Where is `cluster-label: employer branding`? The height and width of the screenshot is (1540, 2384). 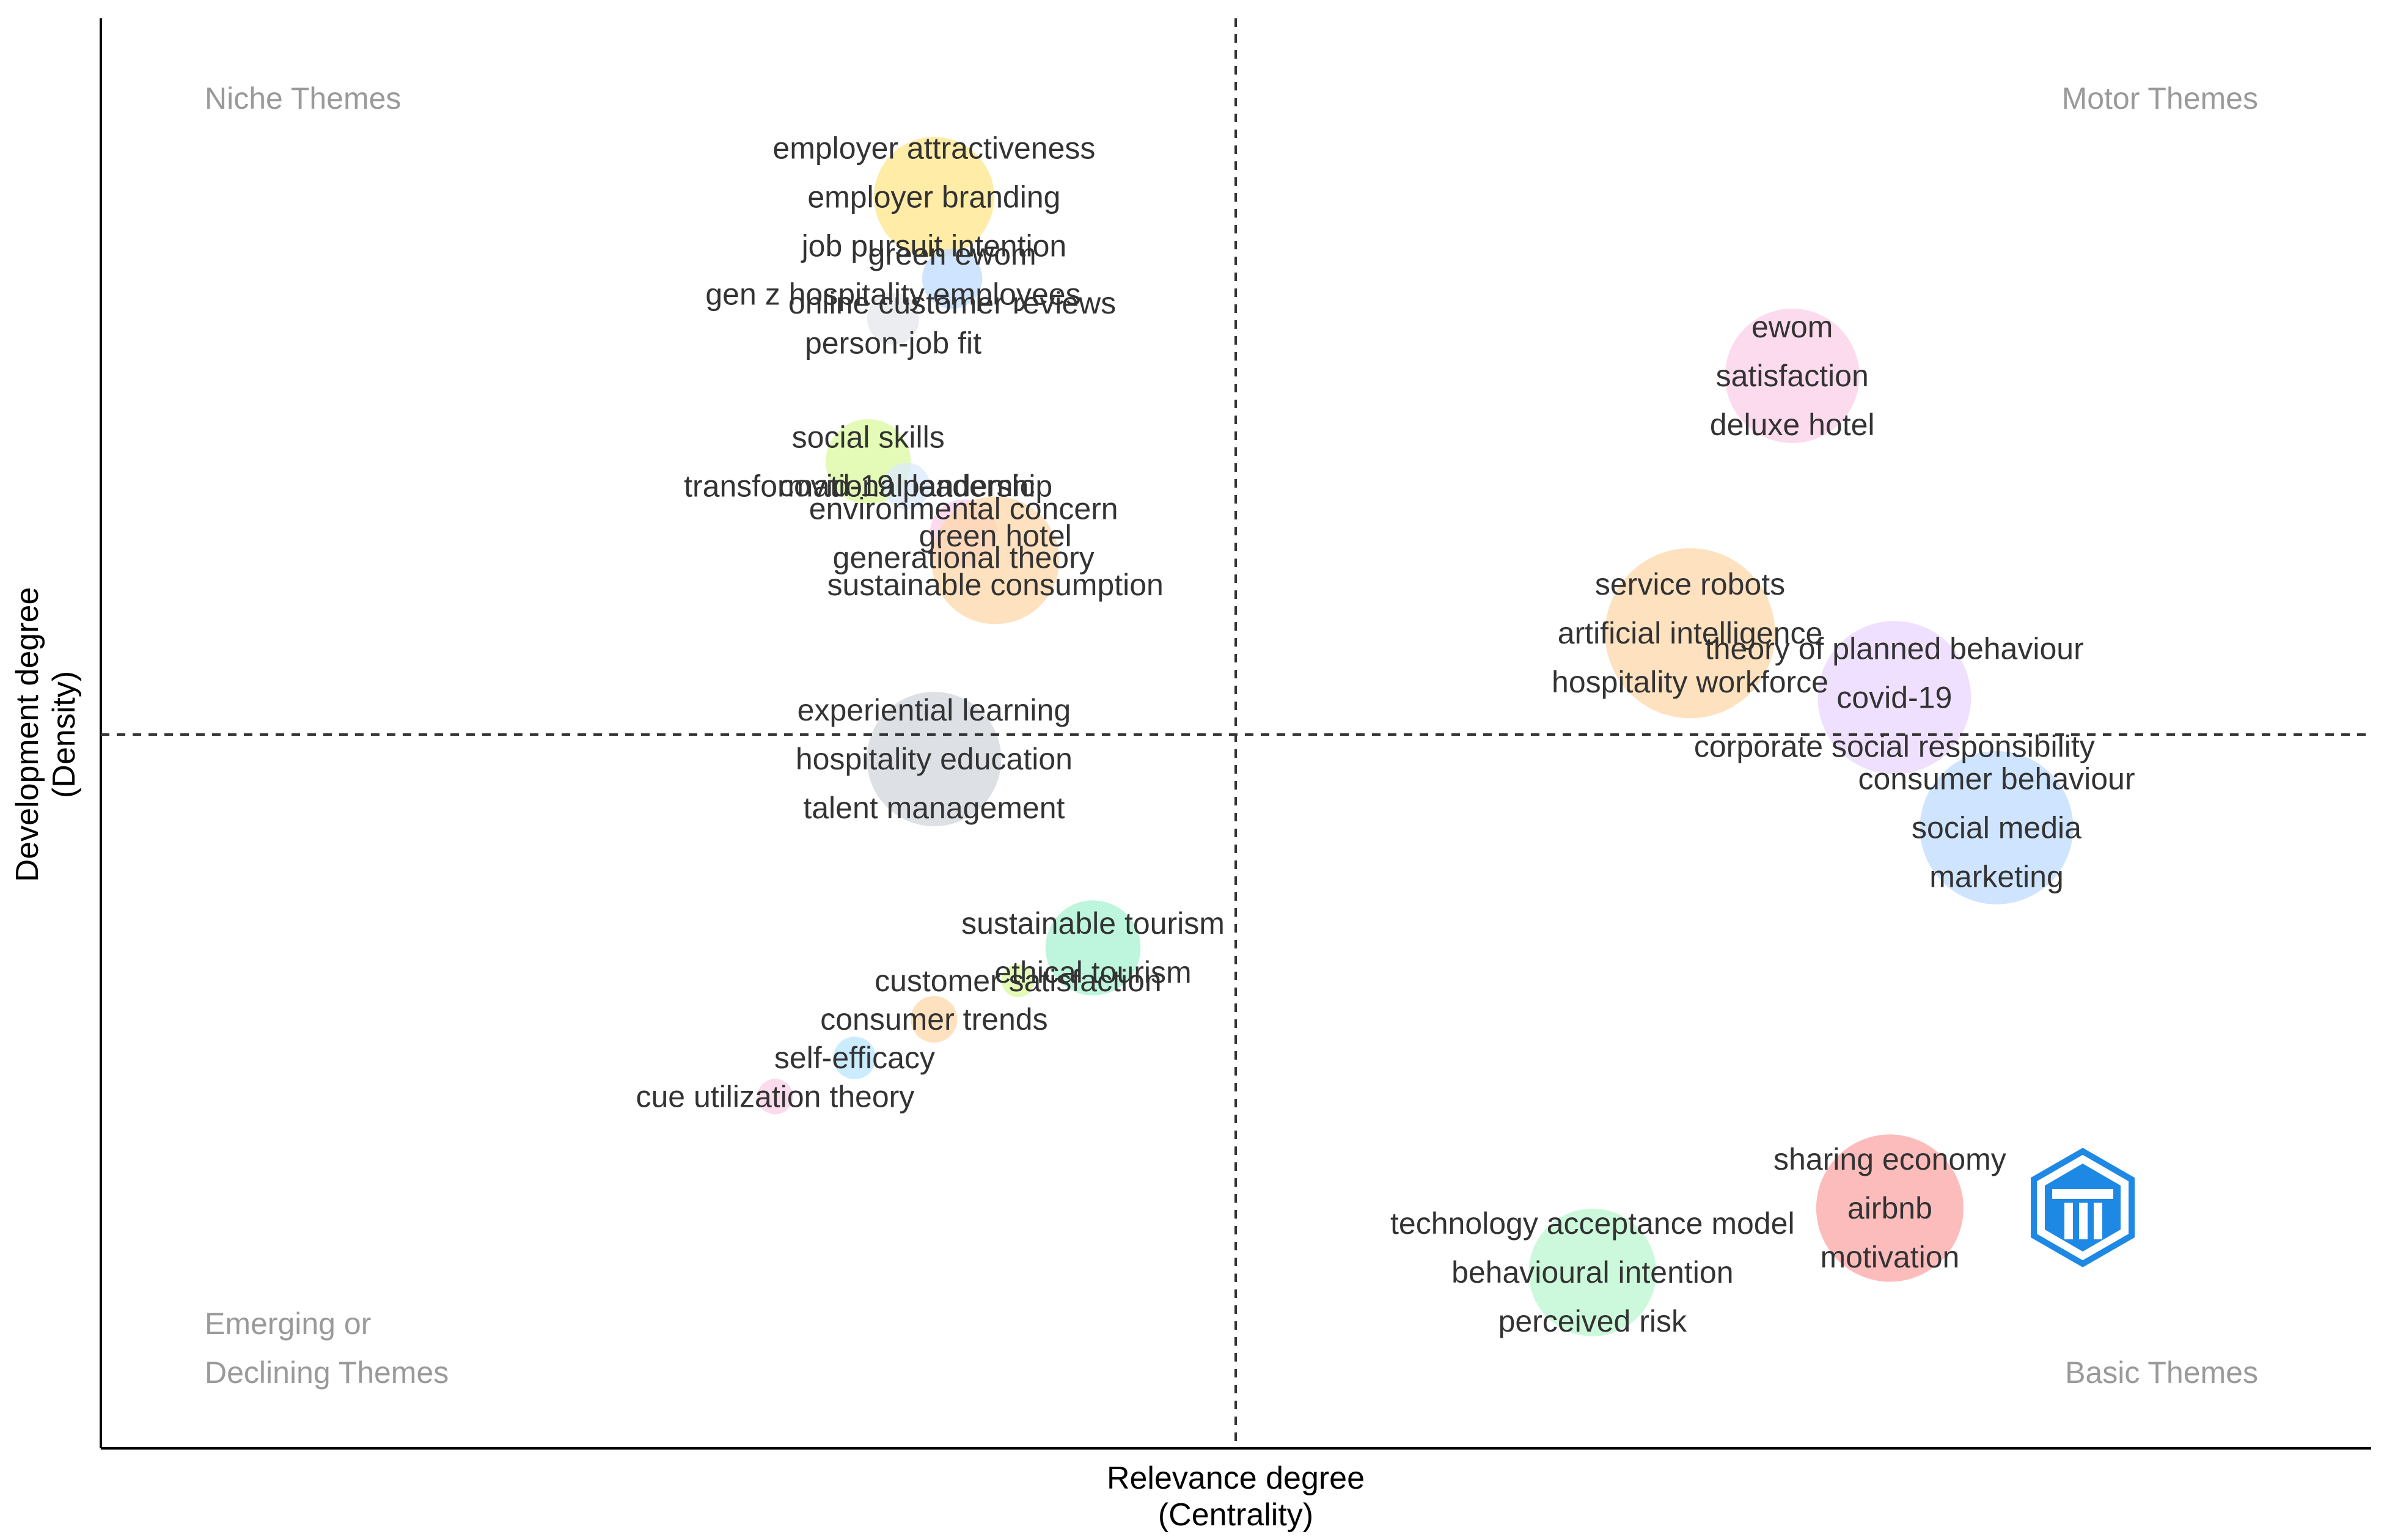
cluster-label: employer branding is located at coordinates (933, 198).